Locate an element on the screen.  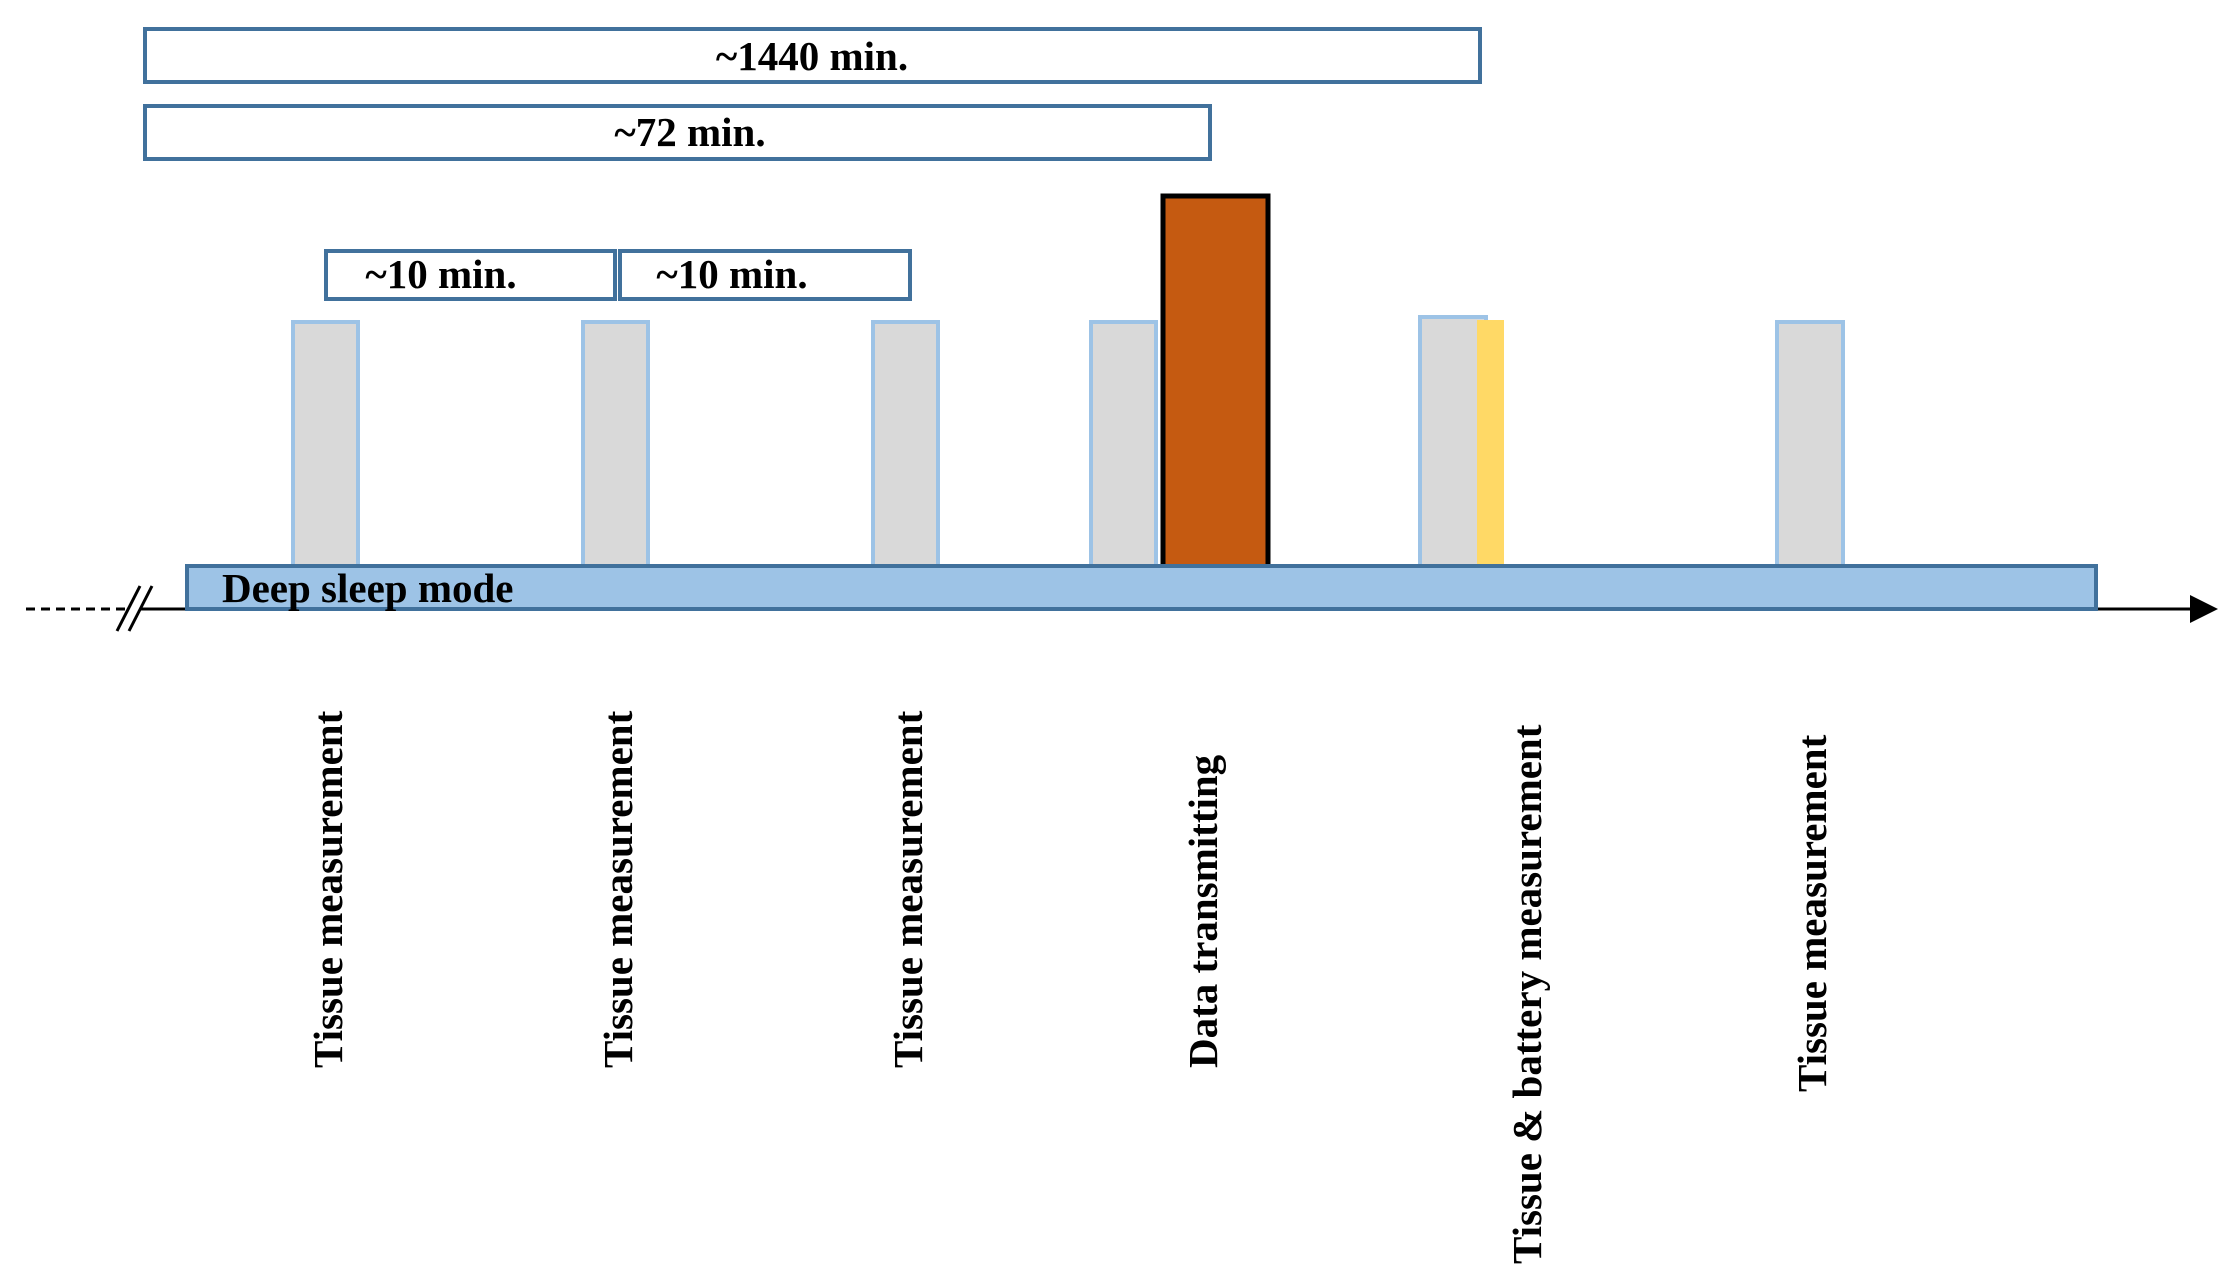
duration-span-1440-box is located at coordinates (812, 55).